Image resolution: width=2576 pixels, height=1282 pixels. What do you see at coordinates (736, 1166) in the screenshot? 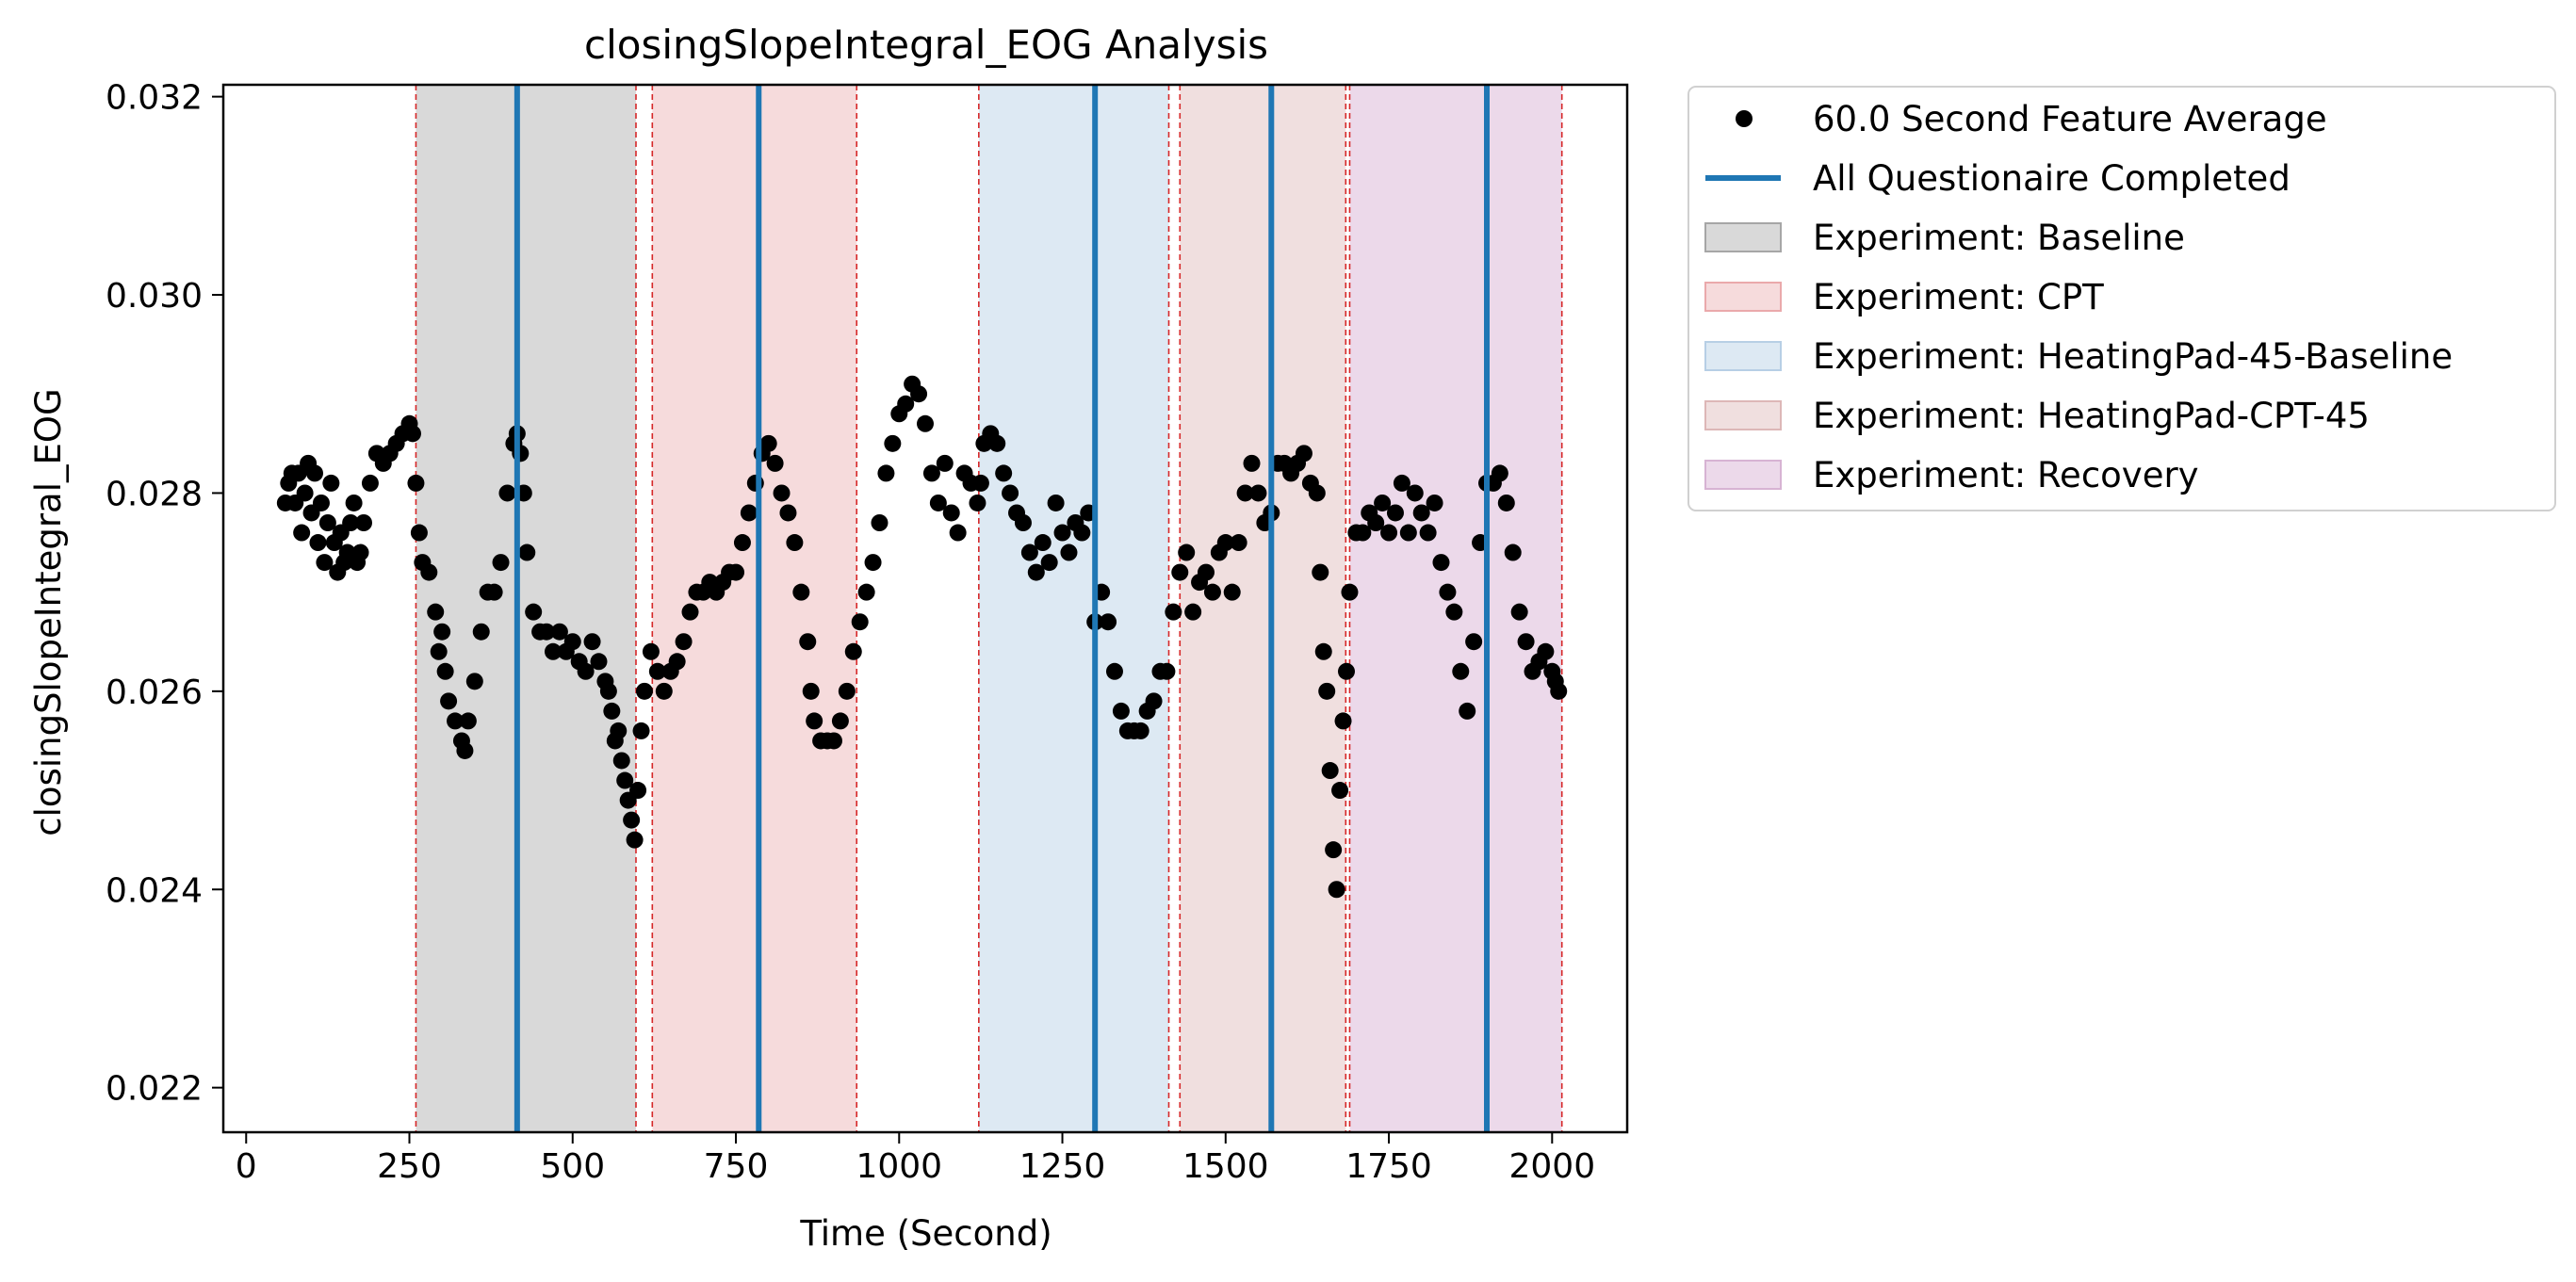
I see `x-tick-label-3: 750` at bounding box center [736, 1166].